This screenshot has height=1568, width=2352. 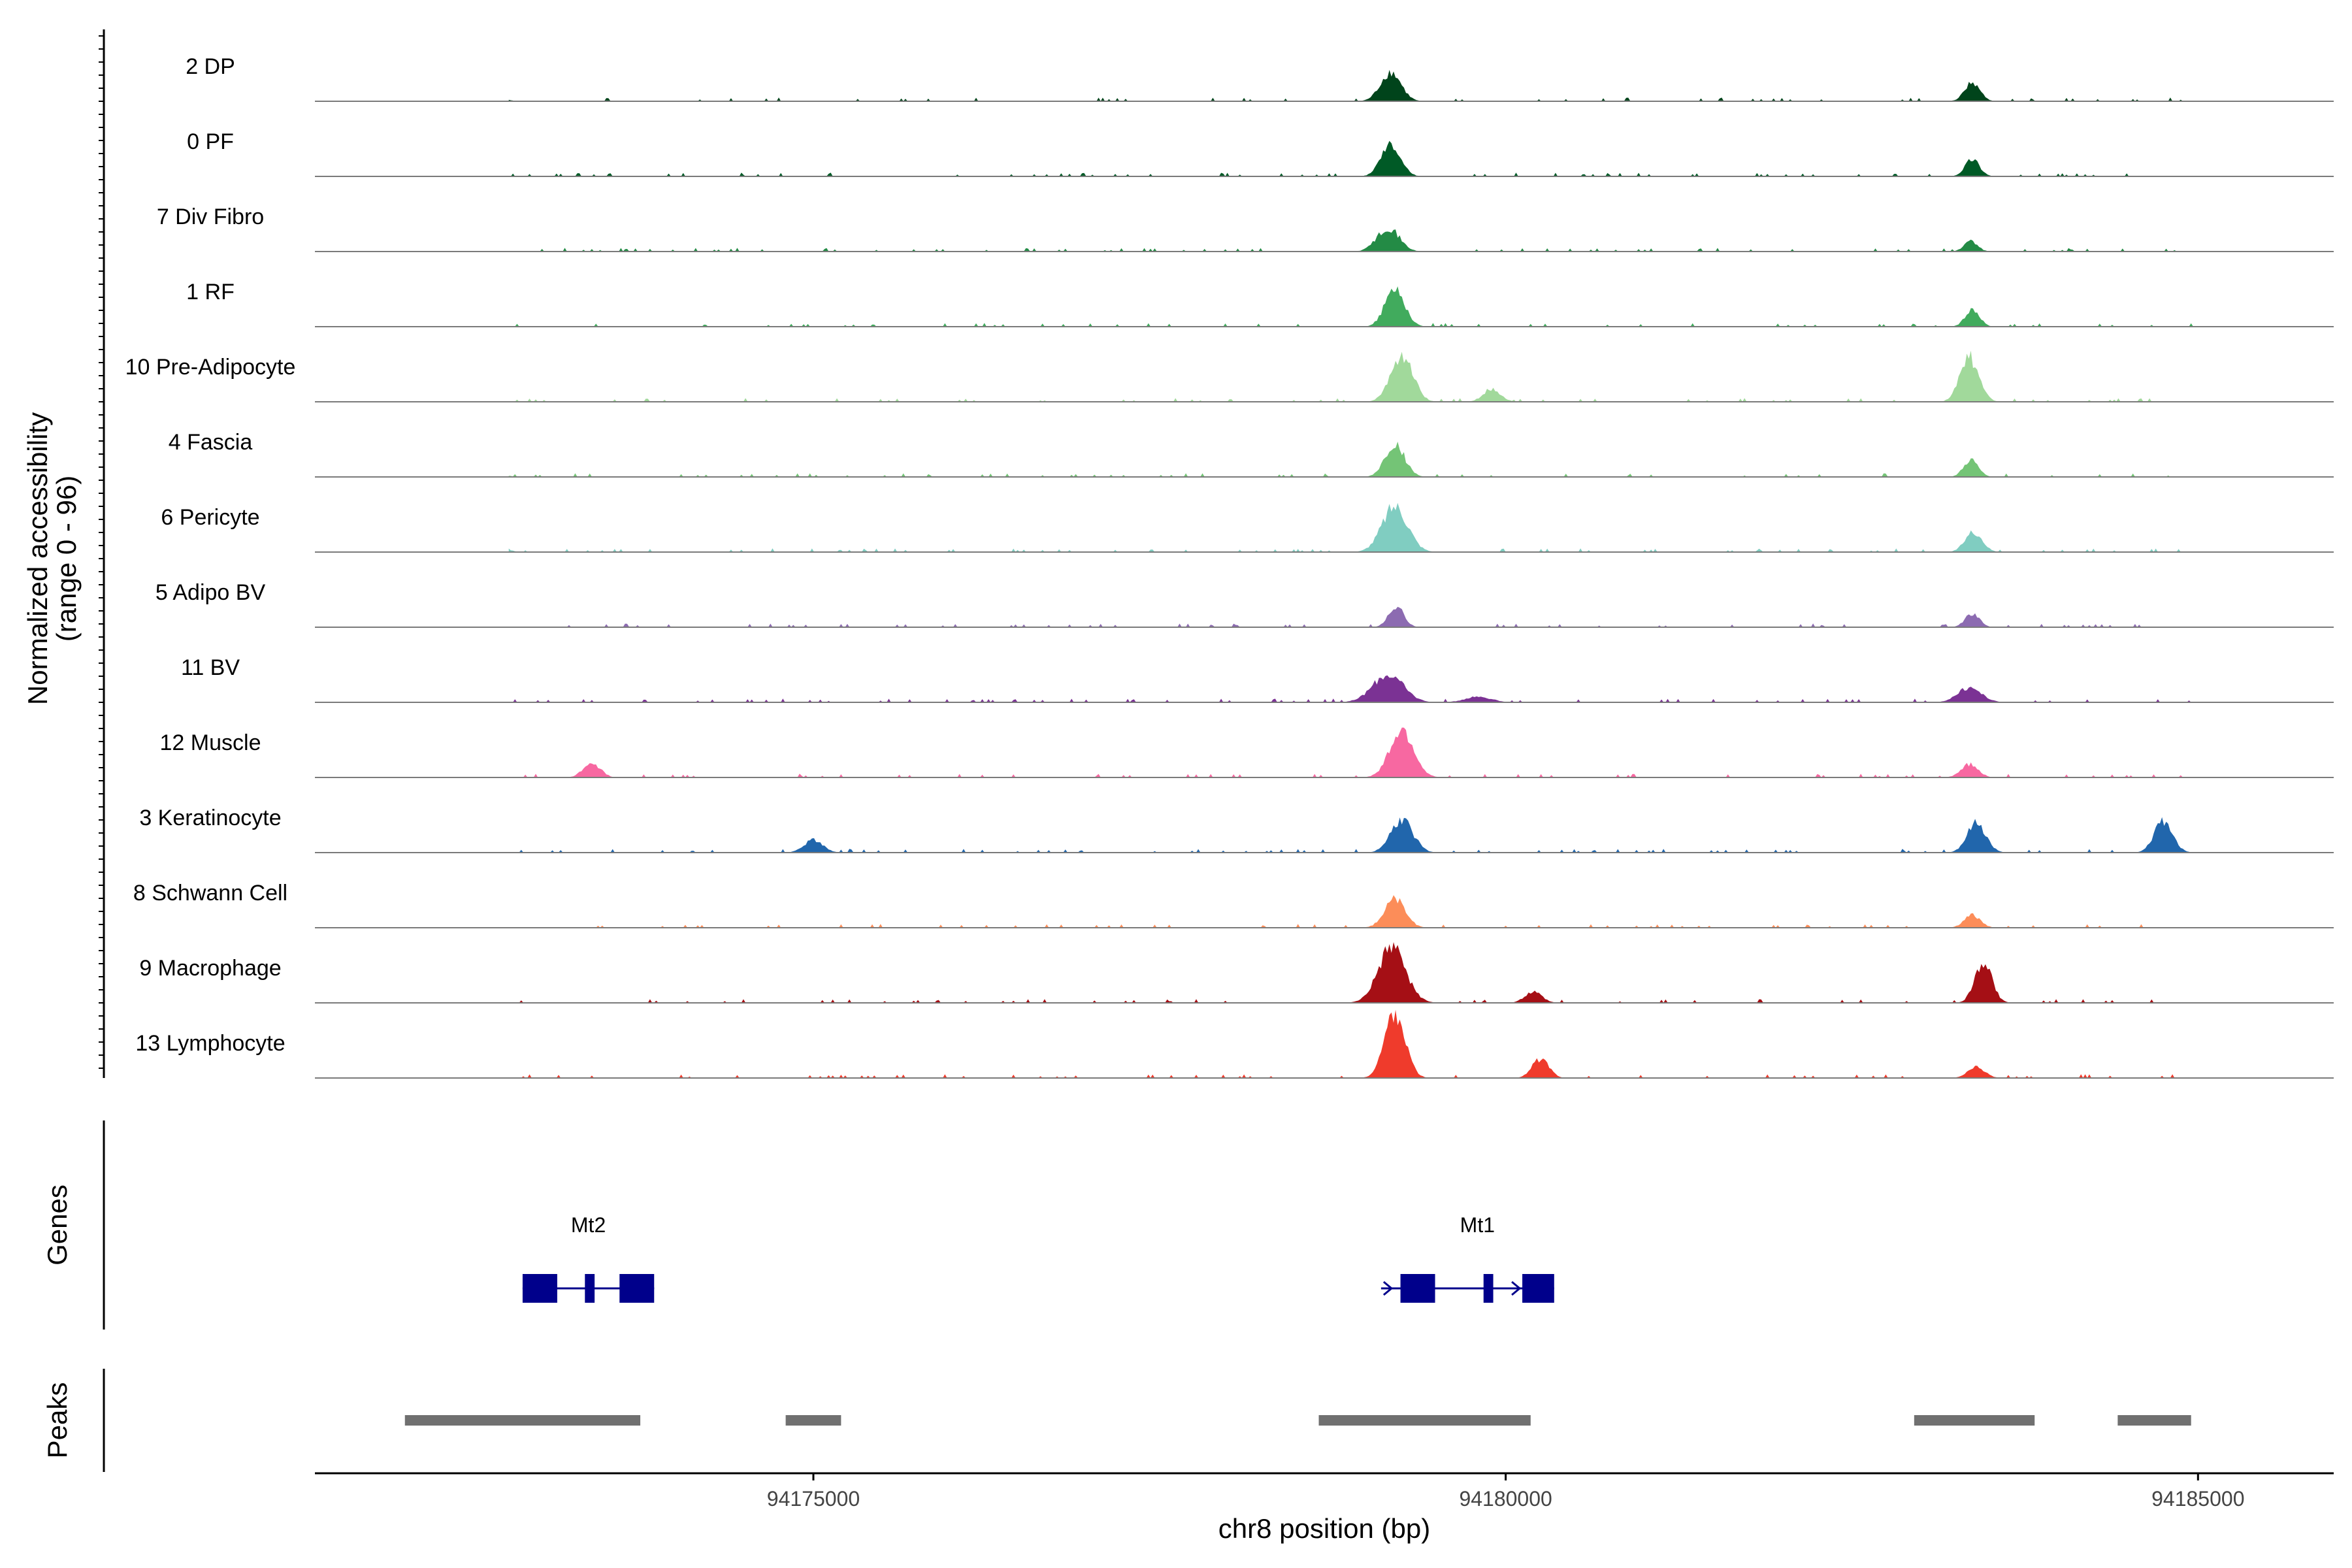 I want to click on track-9: 12 Muscle, so click(x=1247, y=752).